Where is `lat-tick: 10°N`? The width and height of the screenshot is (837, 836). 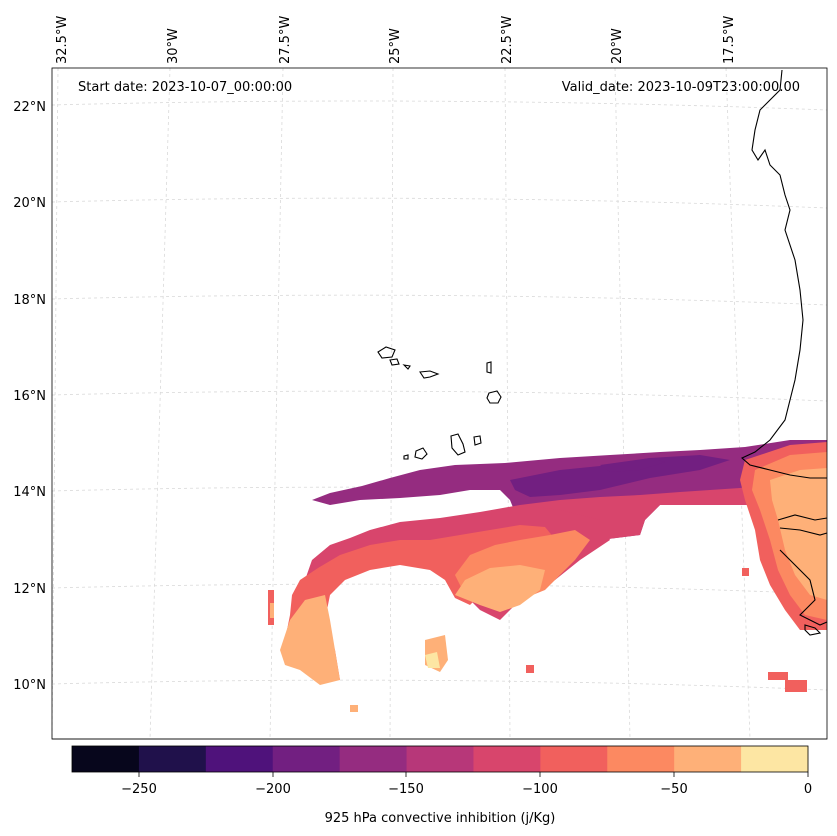
lat-tick: 10°N is located at coordinates (29, 685).